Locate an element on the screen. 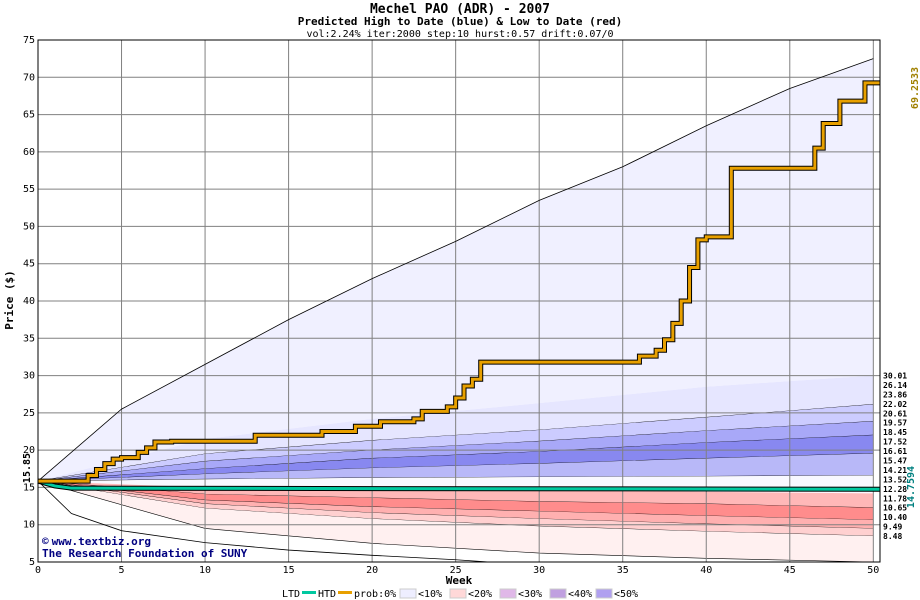 Image resolution: width=920 pixels, height=600 pixels. y-tick-label: 55 is located at coordinates (29, 189).